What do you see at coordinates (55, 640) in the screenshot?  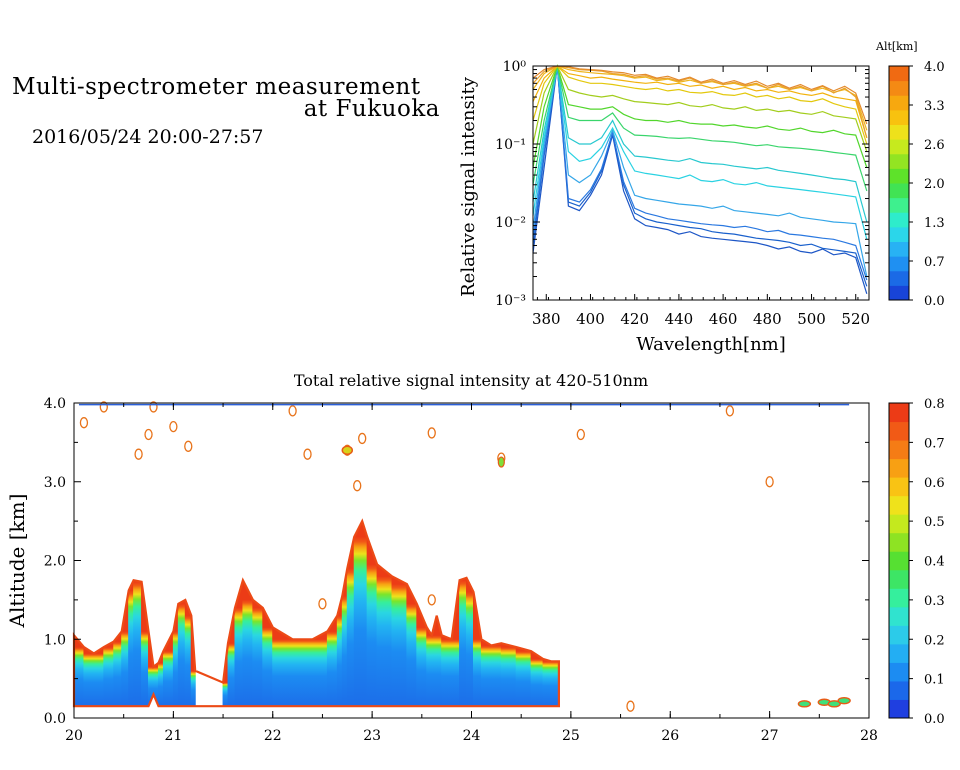 I see `heatmap-y-tick-label: 1.0` at bounding box center [55, 640].